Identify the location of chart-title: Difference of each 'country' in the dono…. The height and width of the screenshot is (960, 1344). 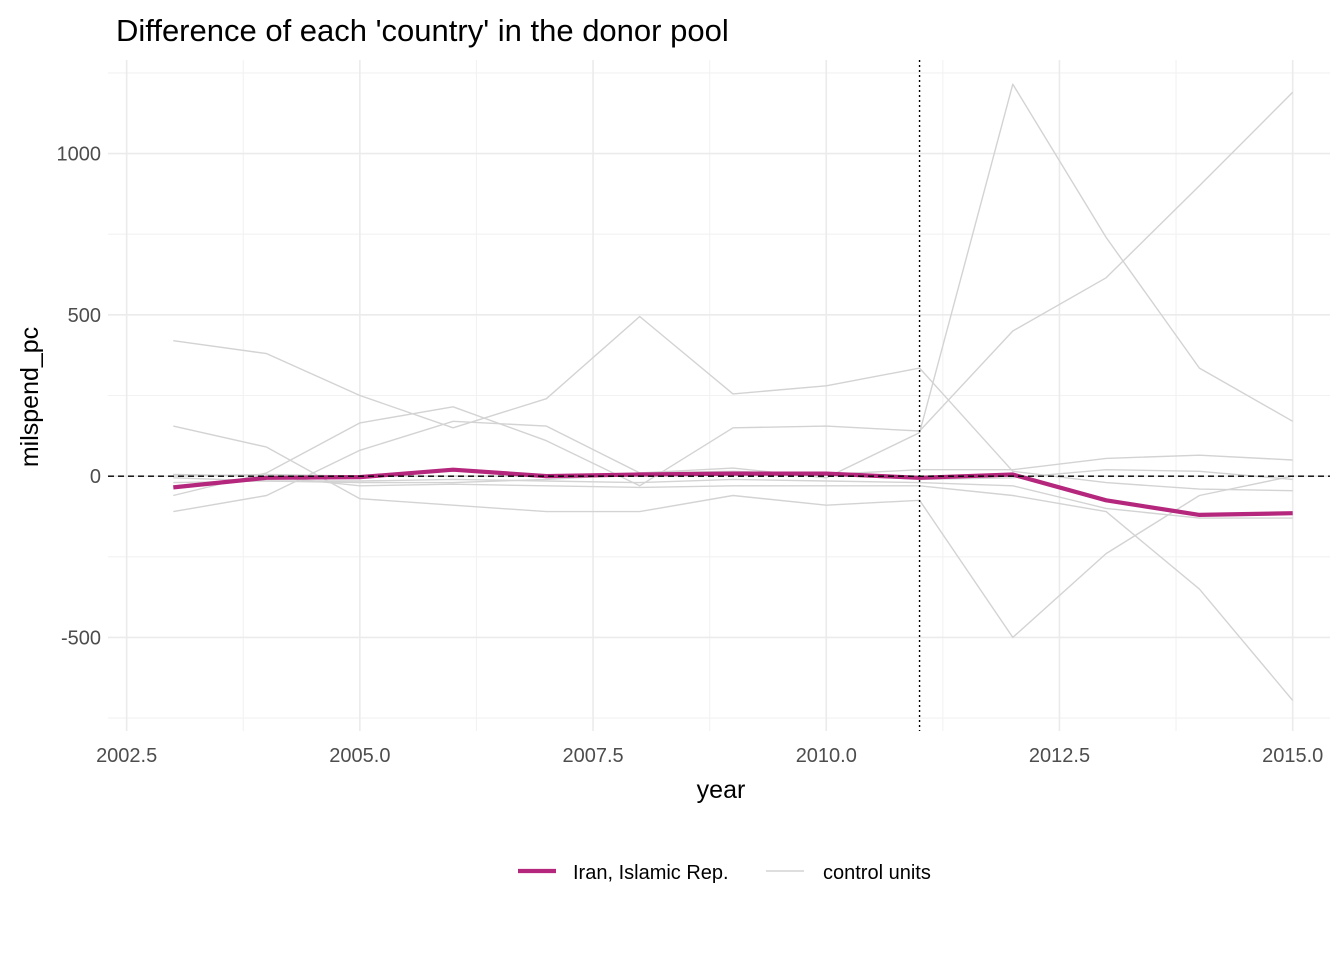
(422, 30).